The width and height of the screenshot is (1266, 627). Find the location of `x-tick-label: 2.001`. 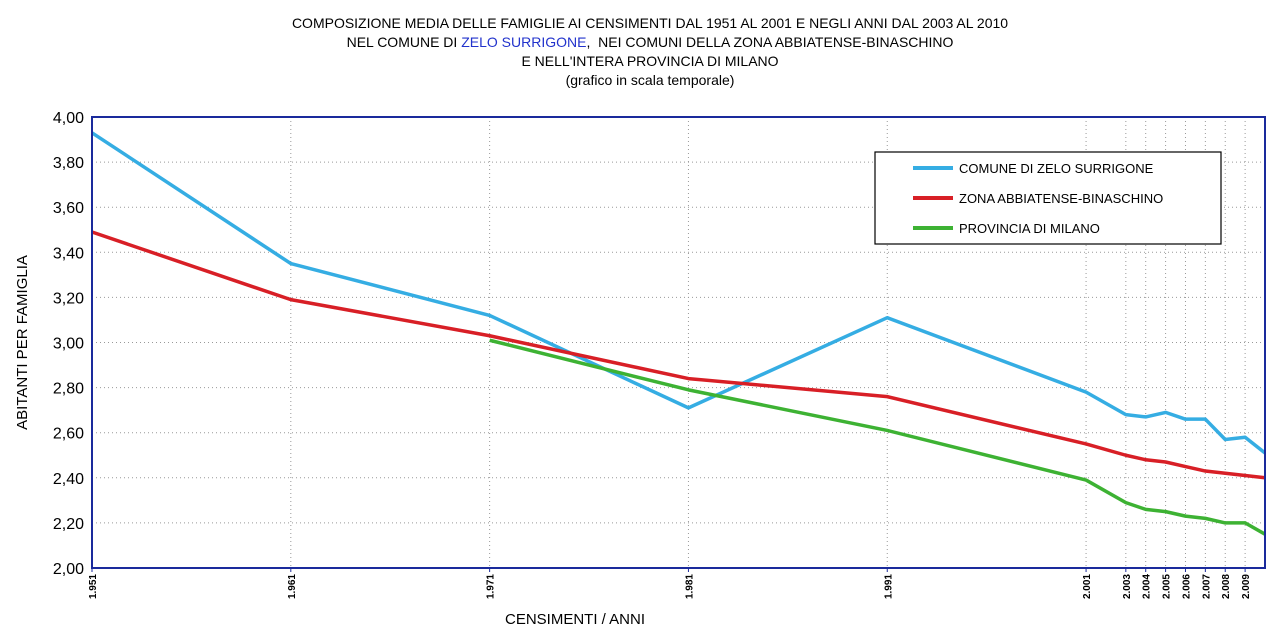

x-tick-label: 2.001 is located at coordinates (1087, 586).